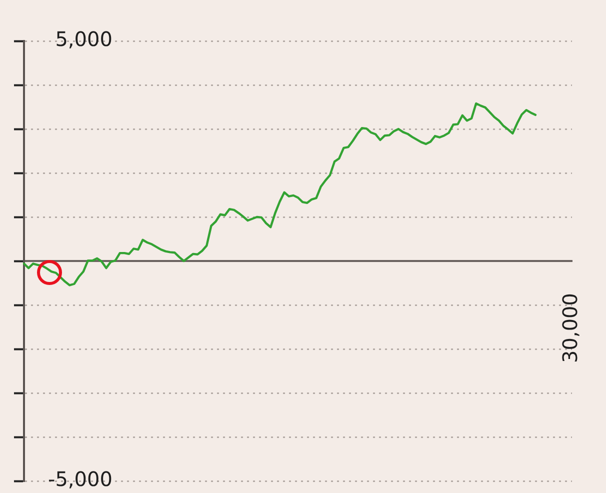 The image size is (606, 493). I want to click on y-tick-label: -5,000, so click(80, 479).